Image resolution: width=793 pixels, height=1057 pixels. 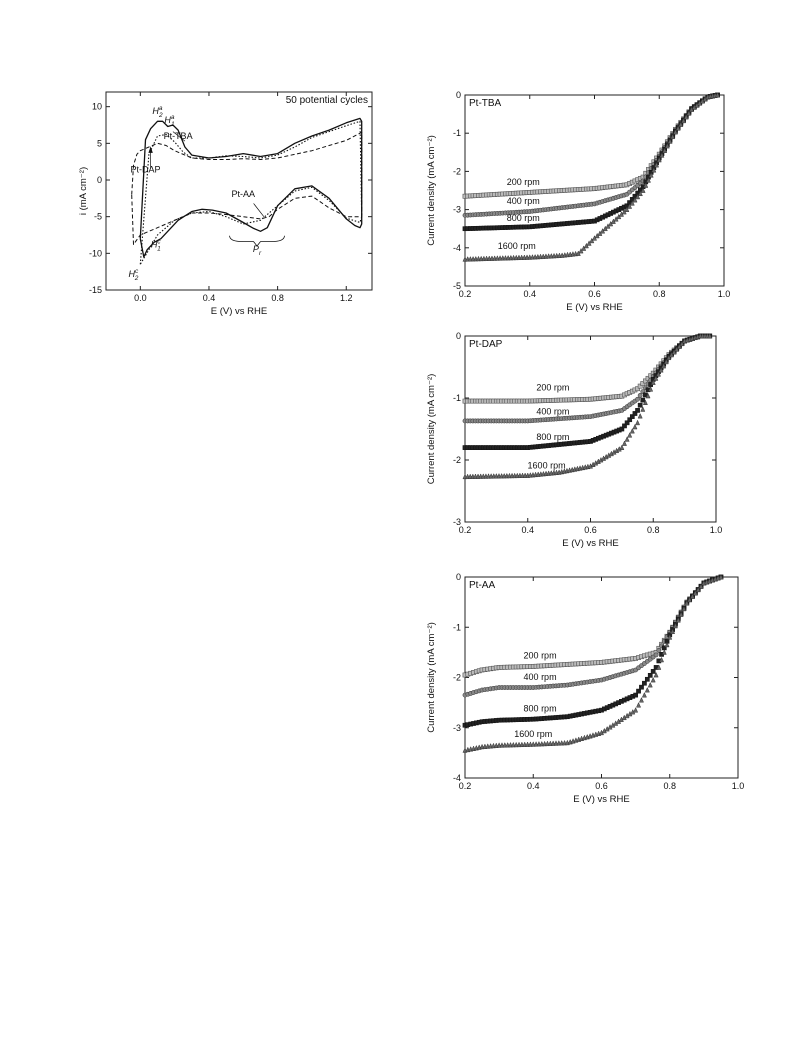 I want to click on cv-ytick-label: 10, so click(x=97, y=107).